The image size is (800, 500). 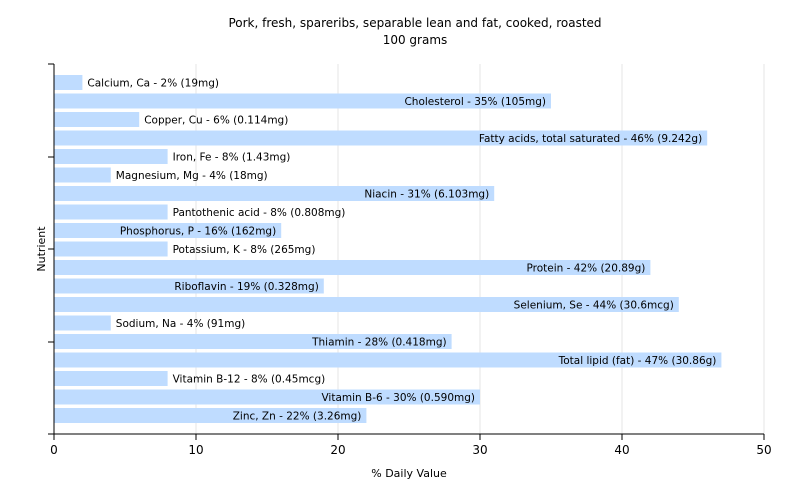 What do you see at coordinates (232, 158) in the screenshot?
I see `bar-label: Iron, Fe - 8% (1.43mg)` at bounding box center [232, 158].